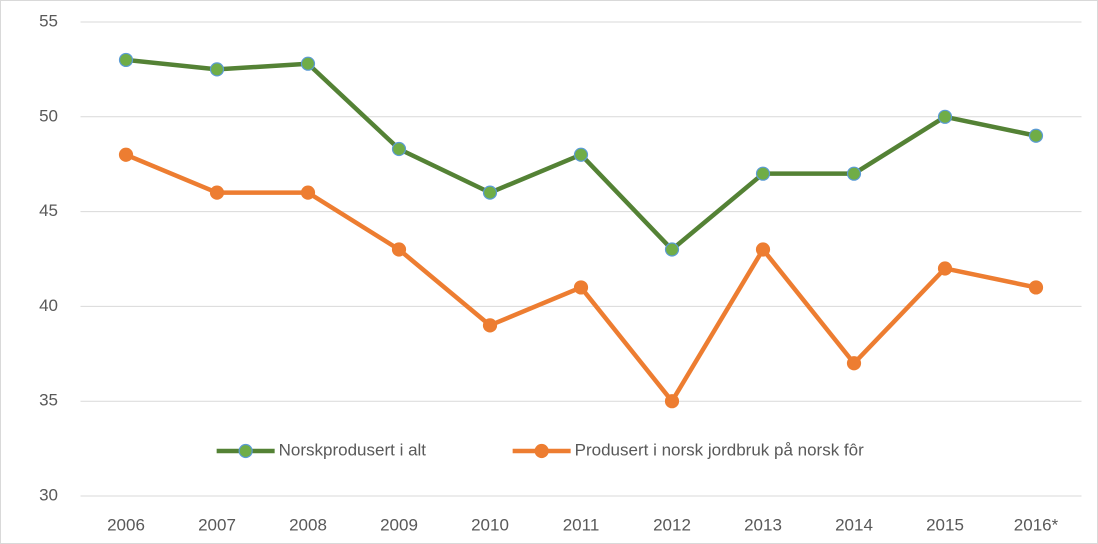  I want to click on y-tick-label: 30, so click(48, 494).